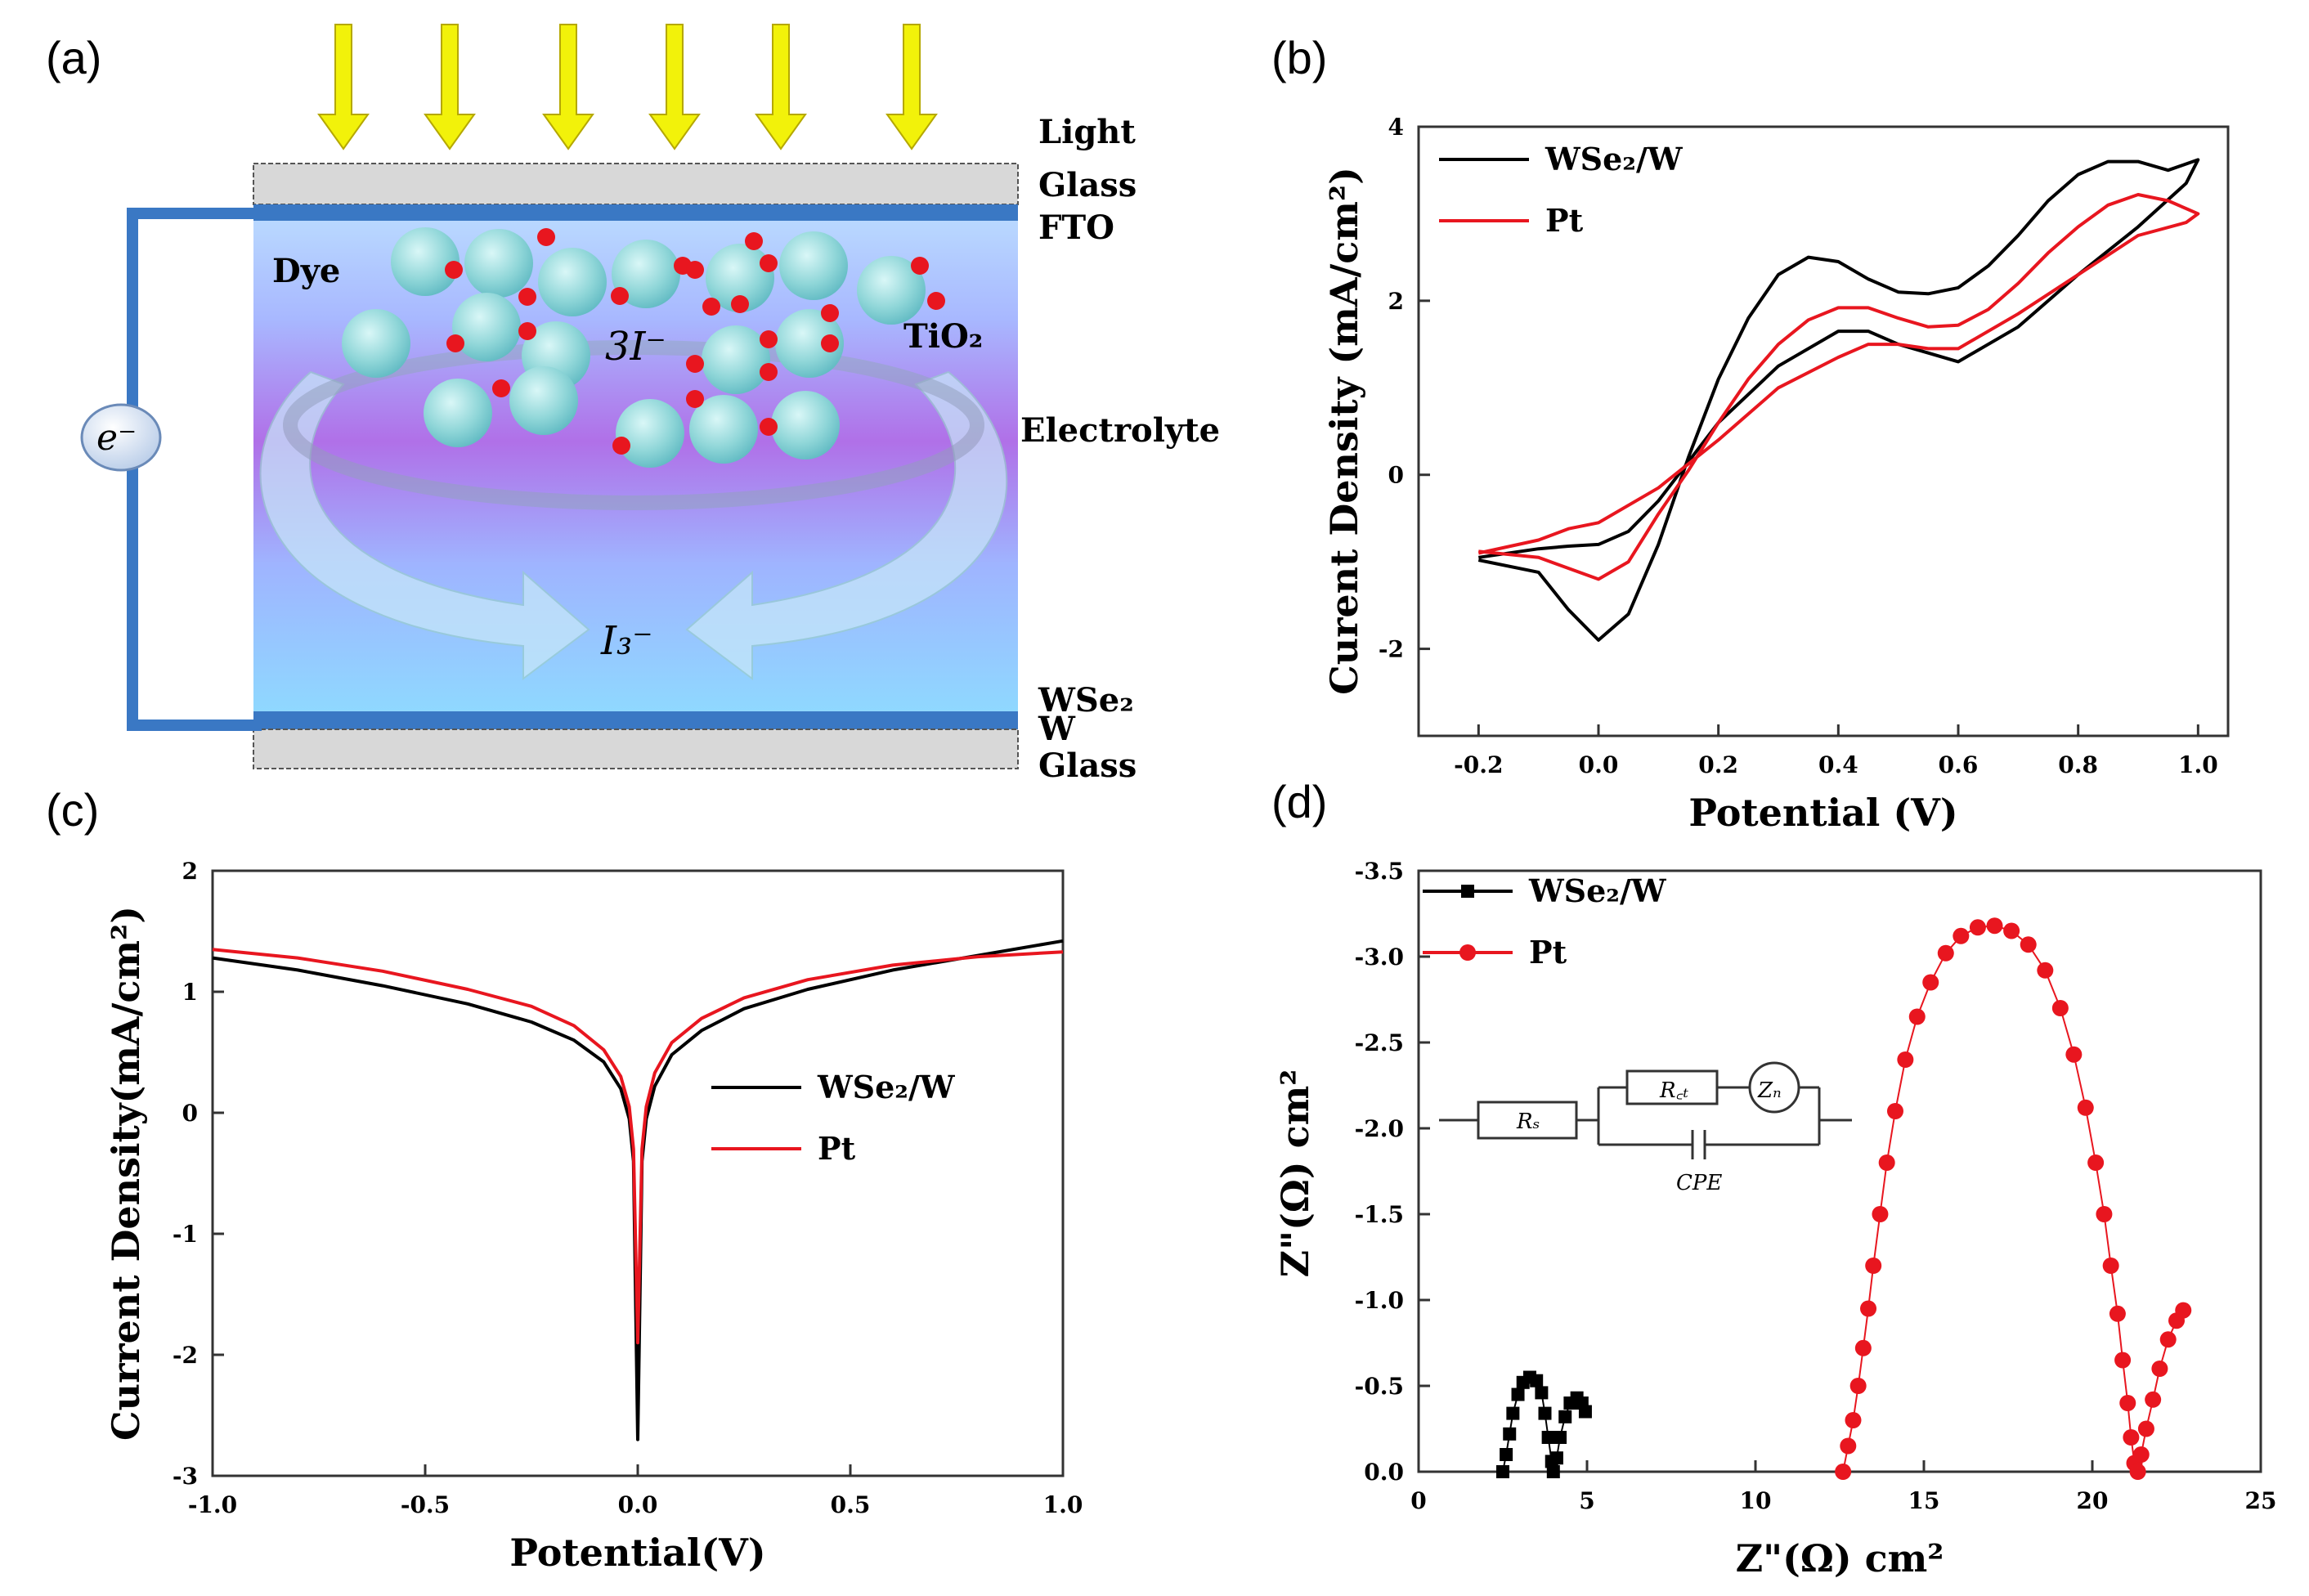 Image resolution: width=2309 pixels, height=1596 pixels. What do you see at coordinates (2078, 764) in the screenshot?
I see `x-tick-label: 0.8` at bounding box center [2078, 764].